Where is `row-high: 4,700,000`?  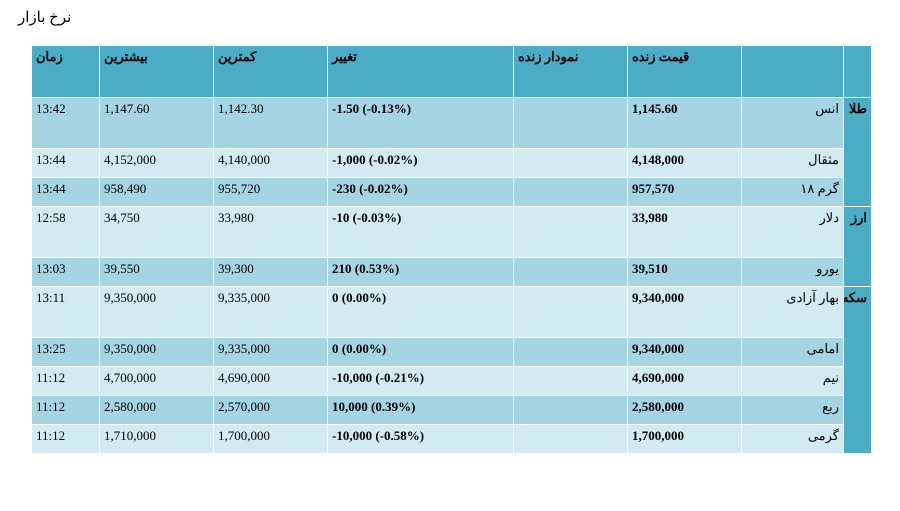
row-high: 4,700,000 is located at coordinates (156, 381).